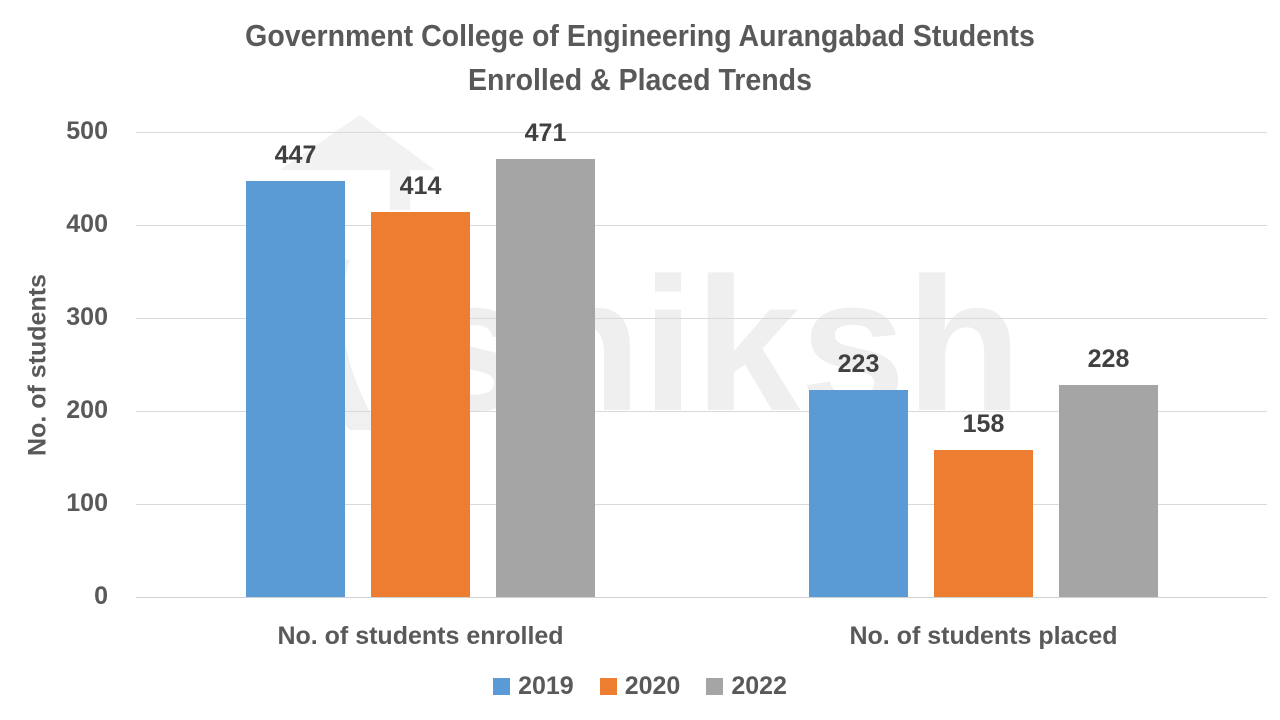 The image size is (1280, 720). Describe the element at coordinates (546, 686) in the screenshot. I see `legend-label: 2019` at that location.